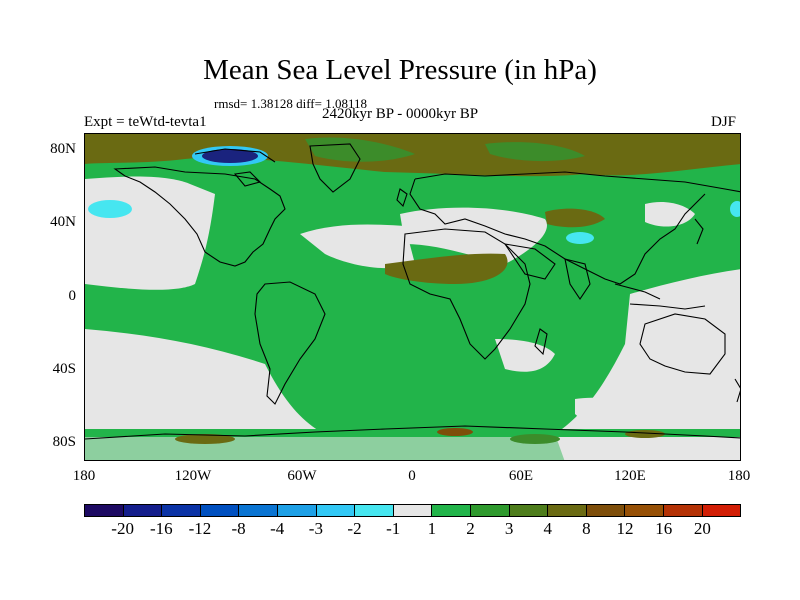 The height and width of the screenshot is (600, 800). I want to click on colorbar-label: -4, so click(277, 528).